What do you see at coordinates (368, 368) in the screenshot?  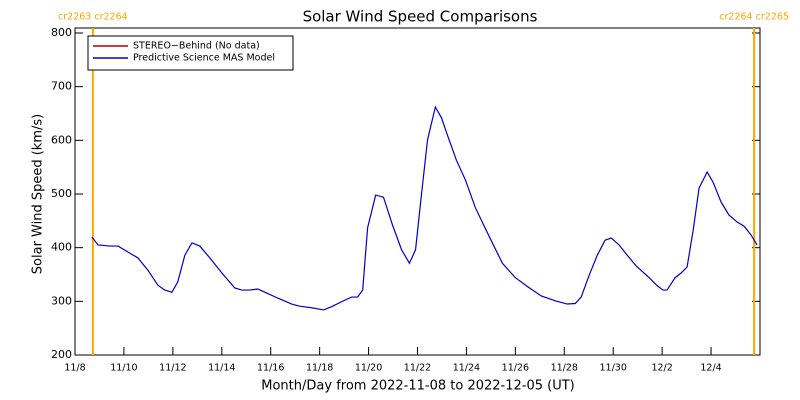 I see `x-tick-label: 11/20` at bounding box center [368, 368].